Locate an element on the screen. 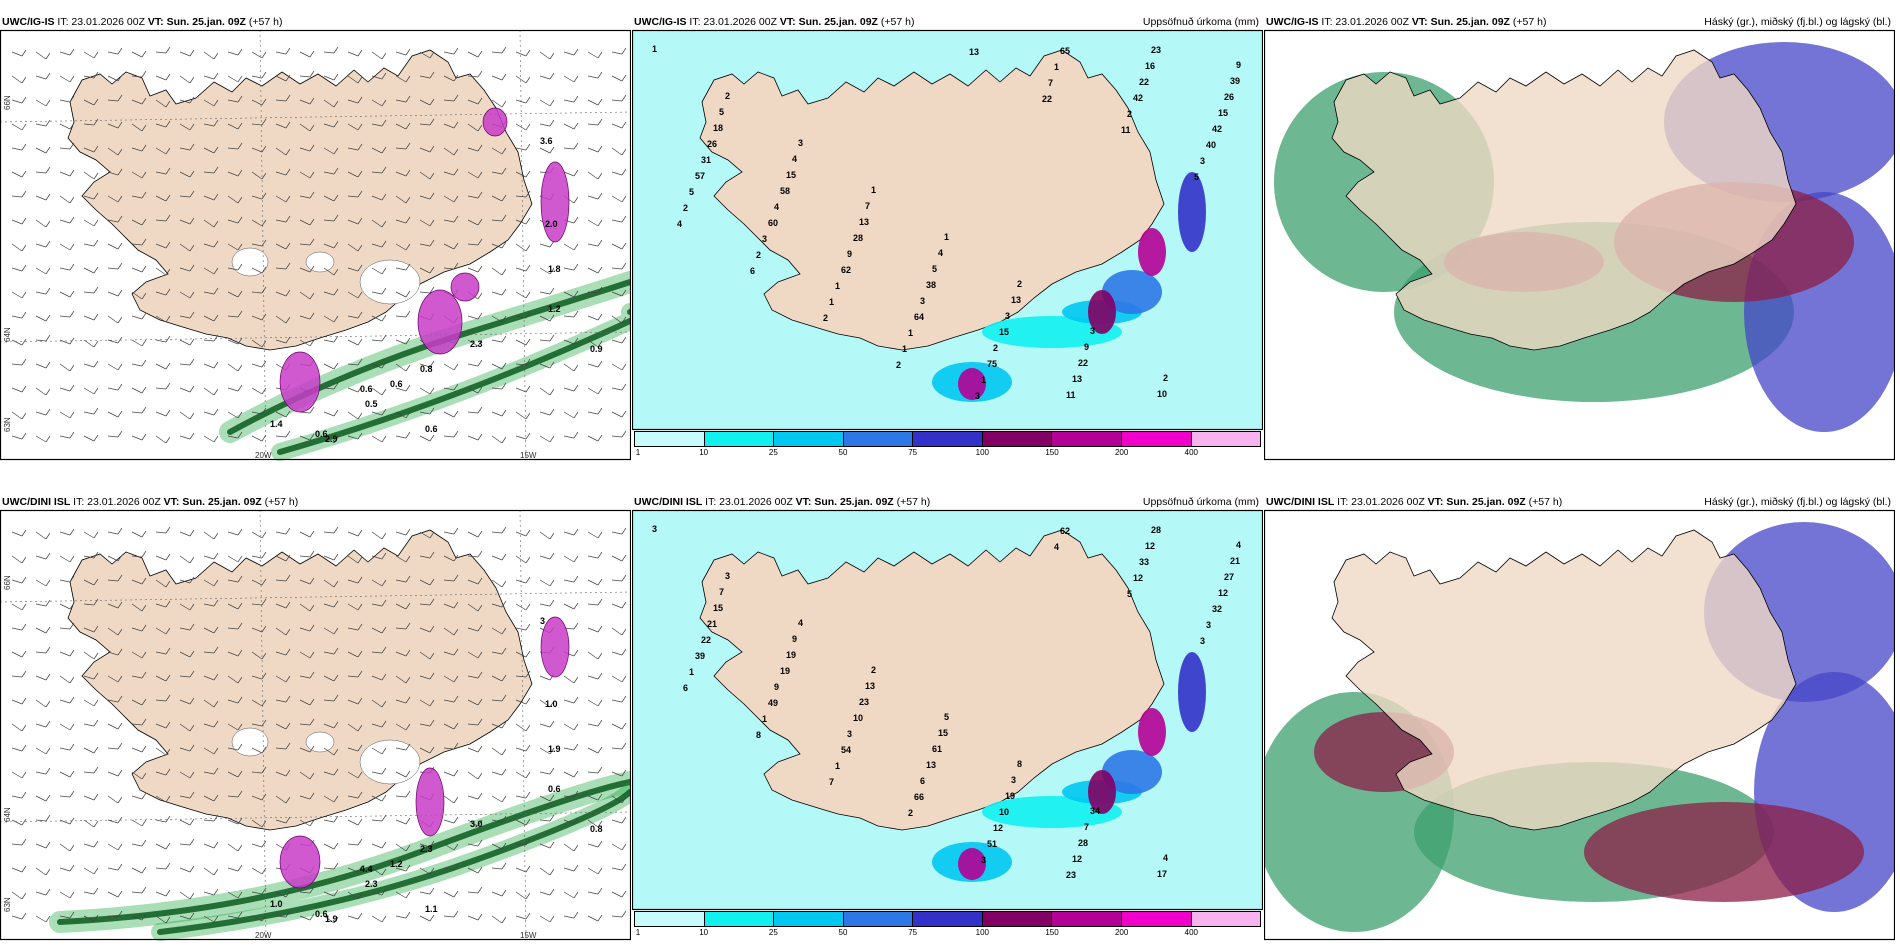 This screenshot has height=950, width=1900. model-name: UWC/IG-IS is located at coordinates (1292, 22).